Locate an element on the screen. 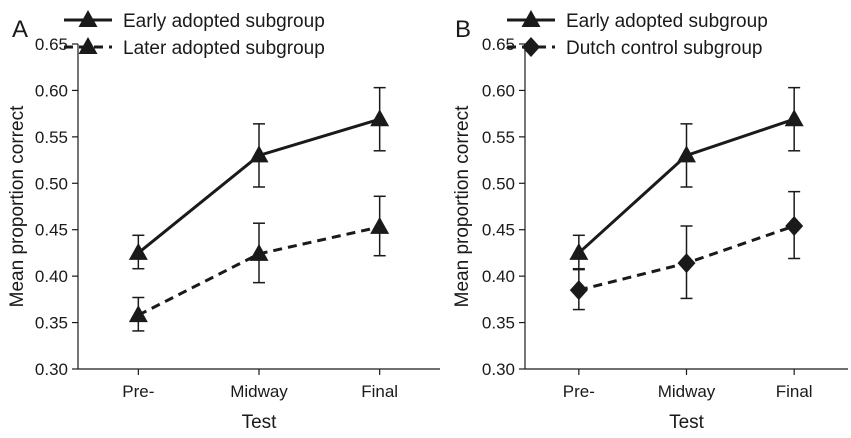 The height and width of the screenshot is (438, 851). panel-label: A is located at coordinates (20, 29).